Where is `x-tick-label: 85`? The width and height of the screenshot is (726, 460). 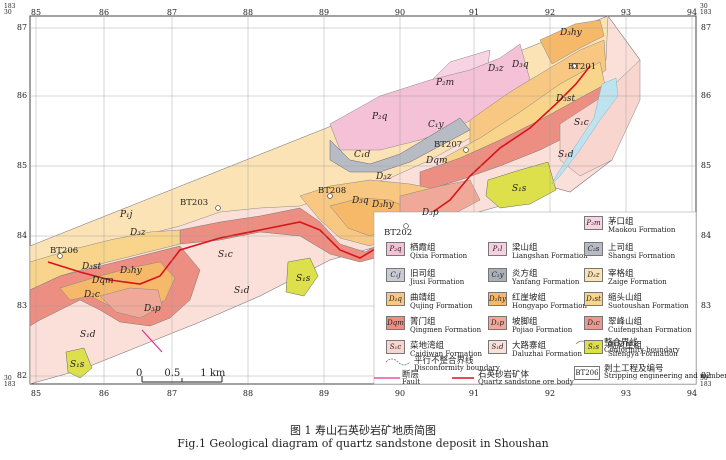 x-tick-label: 85 is located at coordinates (36, 12).